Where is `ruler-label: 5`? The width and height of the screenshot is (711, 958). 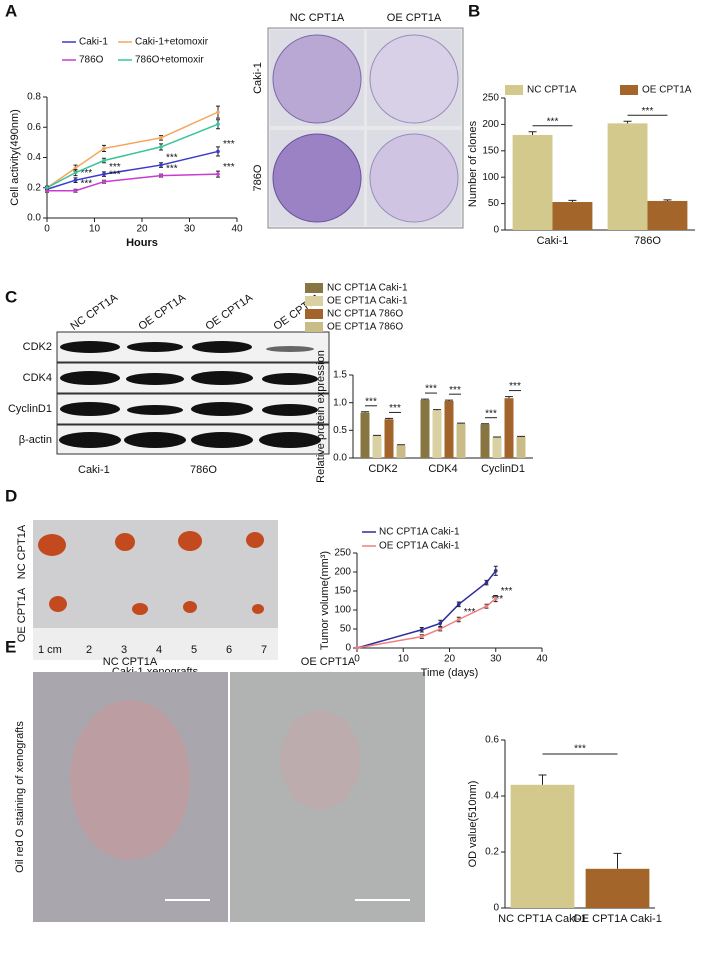 ruler-label: 5 is located at coordinates (194, 650).